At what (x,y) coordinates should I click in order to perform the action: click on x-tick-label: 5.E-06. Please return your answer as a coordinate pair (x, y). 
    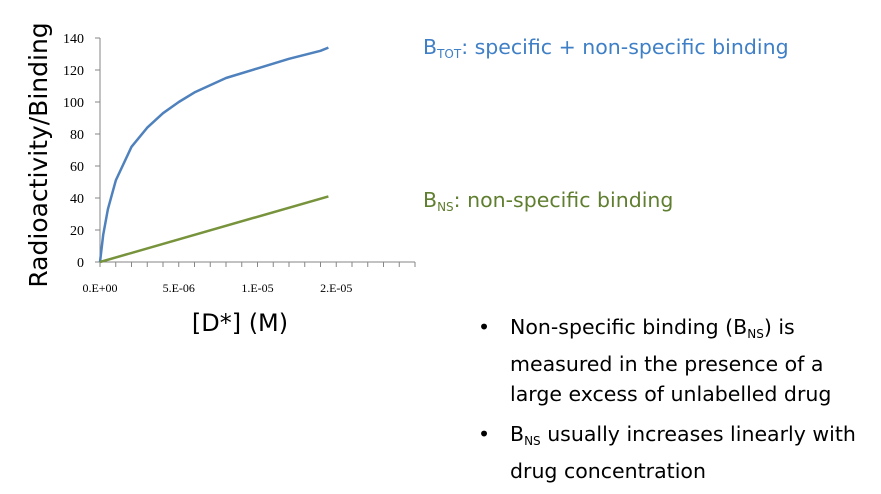
    Looking at the image, I should click on (179, 288).